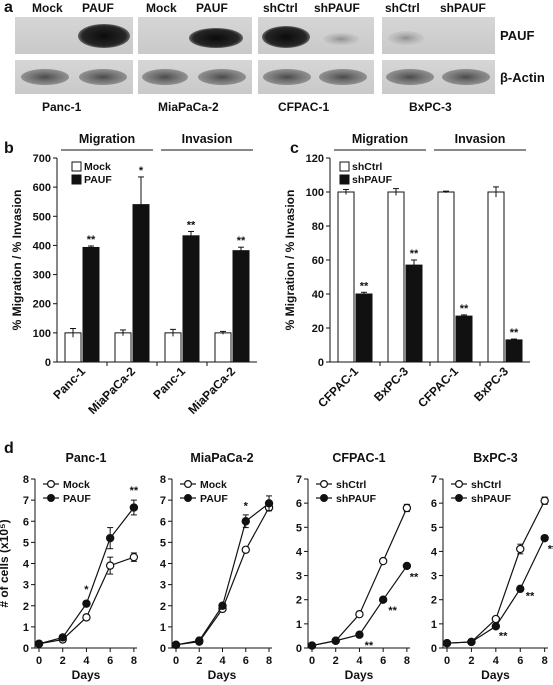 The image size is (553, 685). I want to click on legend-label: PAUF, so click(214, 499).